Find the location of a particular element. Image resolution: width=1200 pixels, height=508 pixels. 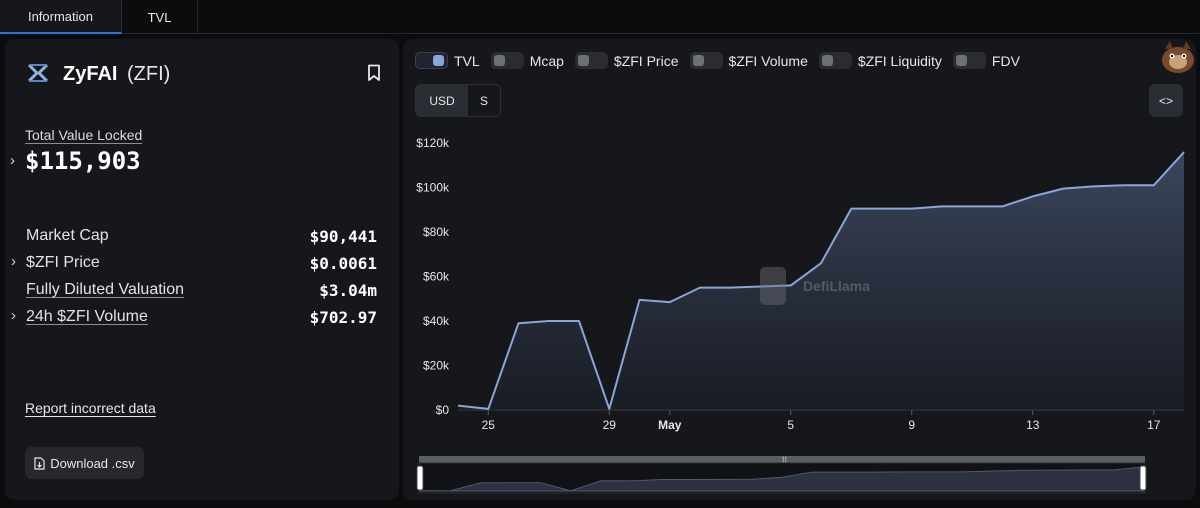

defillama-watermark: DefiLlama is located at coordinates (815, 286).